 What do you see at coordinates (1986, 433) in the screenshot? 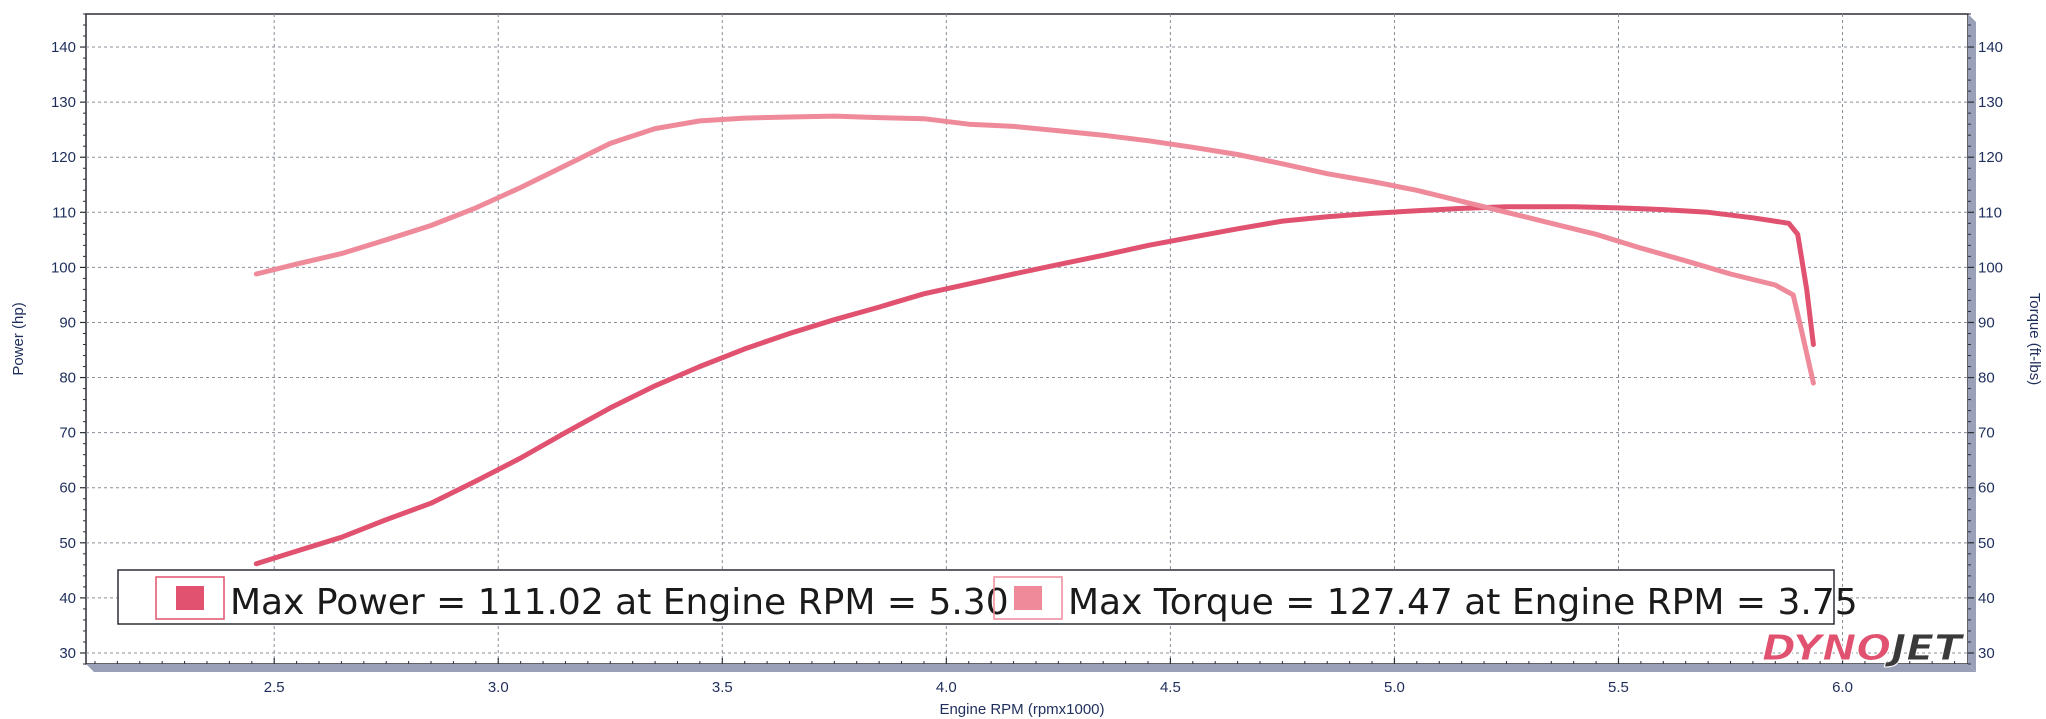
I see `y-right-tick-label: 70` at bounding box center [1986, 433].